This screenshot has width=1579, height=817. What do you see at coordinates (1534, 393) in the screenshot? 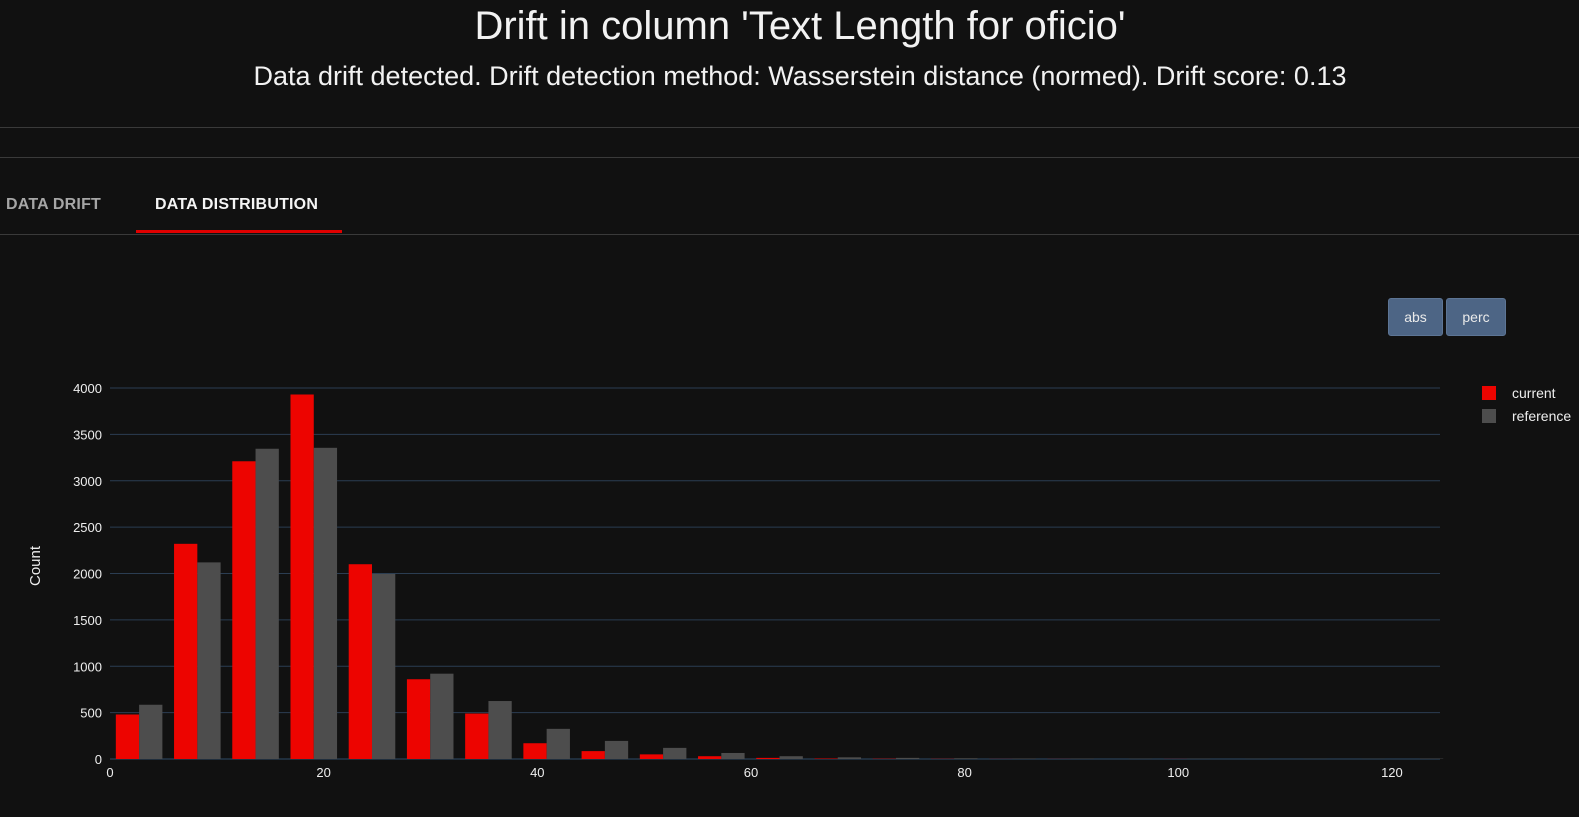
I see `legend-label-current: current` at bounding box center [1534, 393].